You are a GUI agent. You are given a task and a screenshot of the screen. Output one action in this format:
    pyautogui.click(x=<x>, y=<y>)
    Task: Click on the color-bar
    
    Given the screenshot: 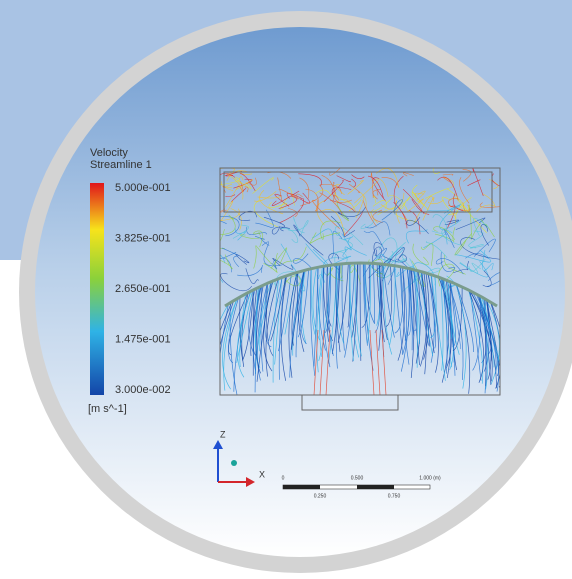 What is the action you would take?
    pyautogui.click(x=97, y=289)
    